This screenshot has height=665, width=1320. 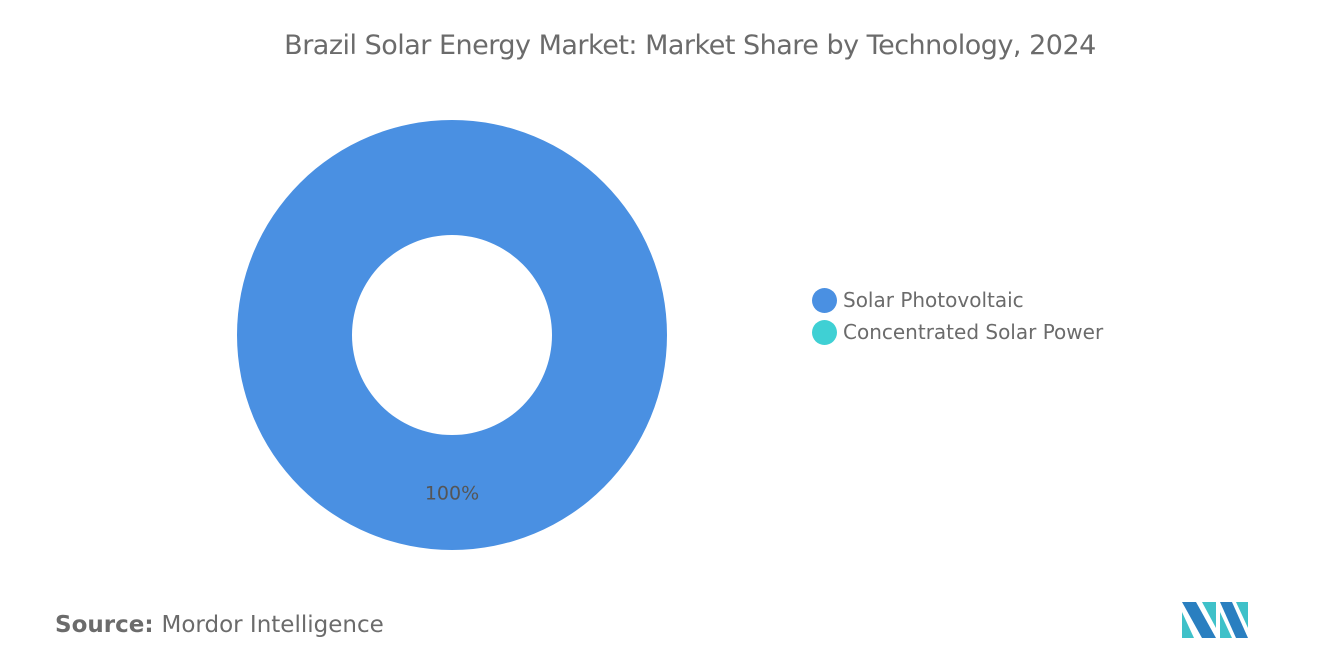 What do you see at coordinates (272, 625) in the screenshot?
I see `source-value: Mordor Intelligence` at bounding box center [272, 625].